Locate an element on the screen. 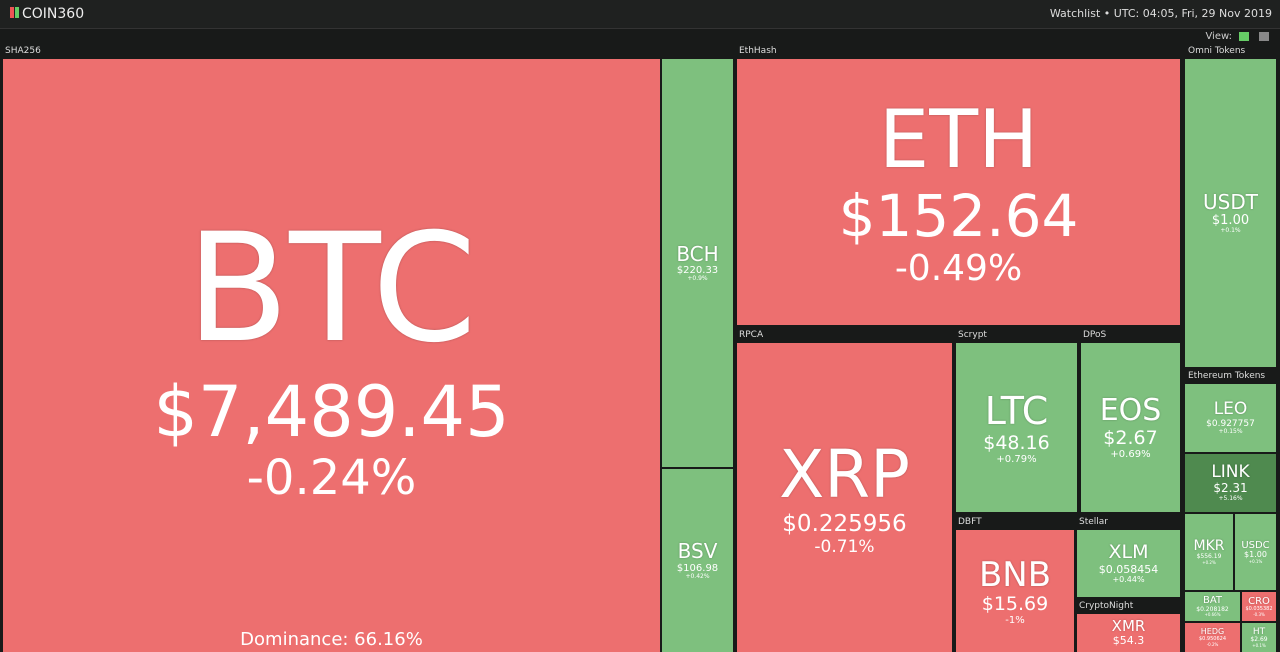 Image resolution: width=1280 pixels, height=652 pixels. coin-symbol: ETH is located at coordinates (958, 139).